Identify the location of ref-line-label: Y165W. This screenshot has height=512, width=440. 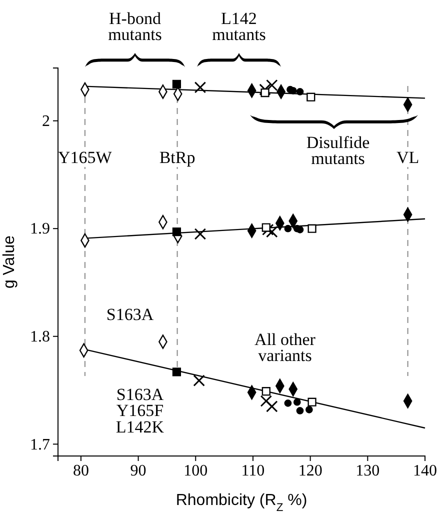
(85, 157).